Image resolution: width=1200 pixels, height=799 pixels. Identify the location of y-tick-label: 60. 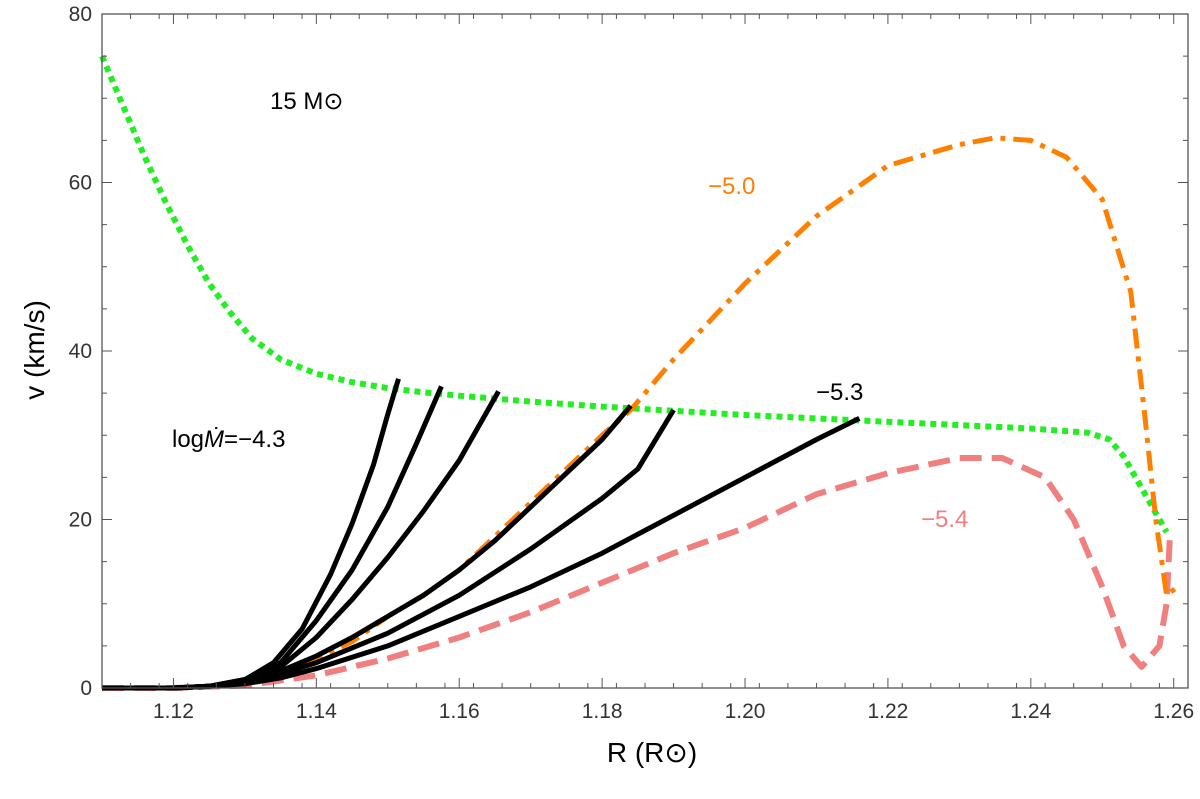
(80, 183).